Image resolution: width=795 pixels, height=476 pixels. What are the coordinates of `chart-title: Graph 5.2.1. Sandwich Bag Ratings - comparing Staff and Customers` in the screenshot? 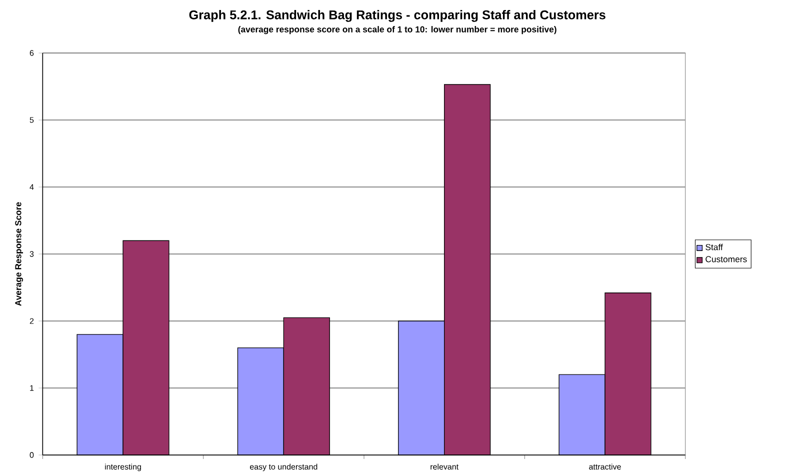 It's located at (397, 16).